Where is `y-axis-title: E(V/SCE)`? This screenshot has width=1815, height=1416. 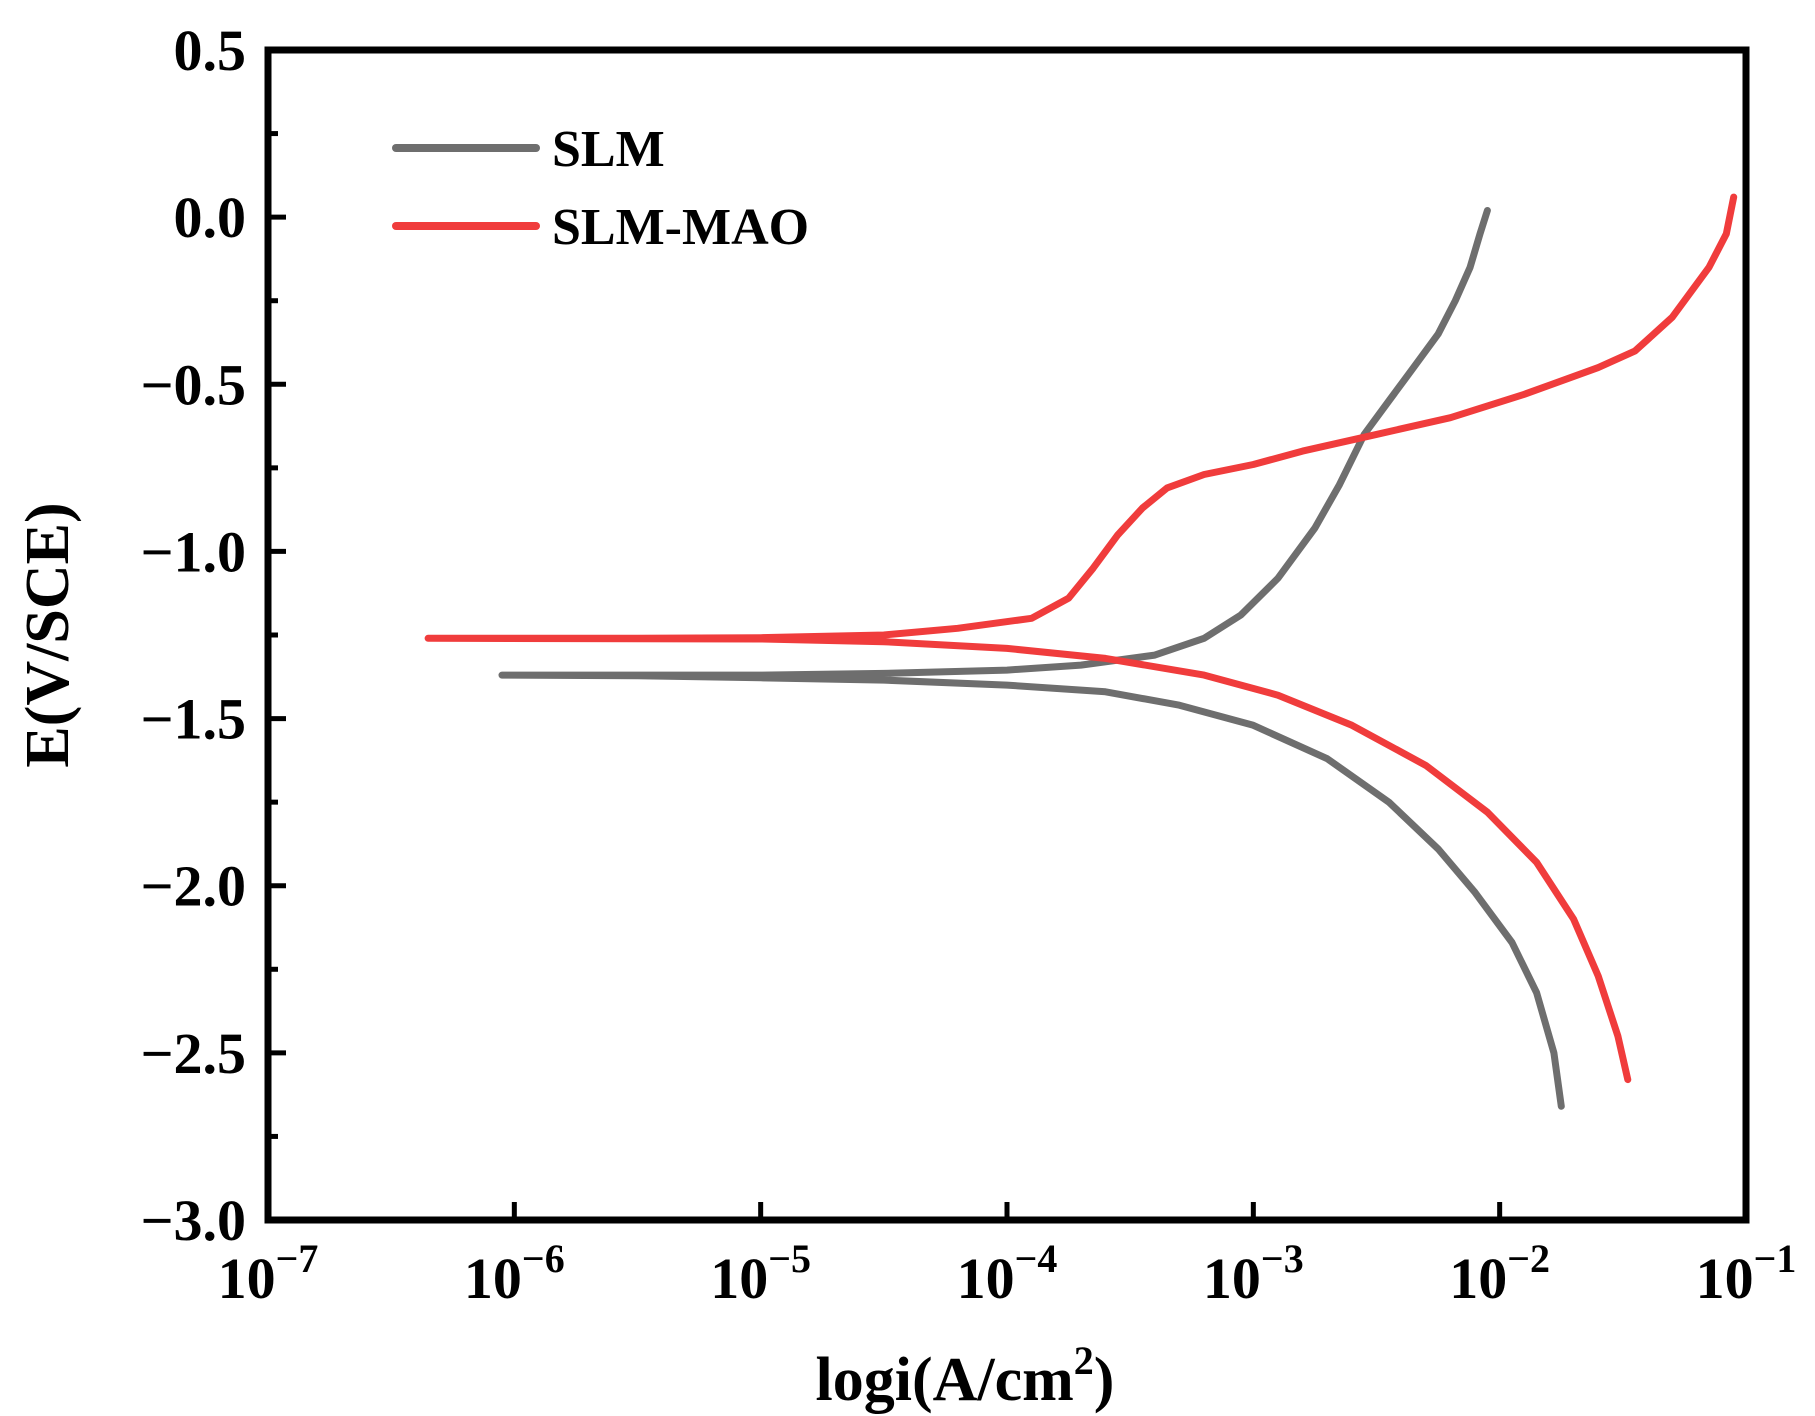 y-axis-title: E(V/SCE) is located at coordinates (48, 634).